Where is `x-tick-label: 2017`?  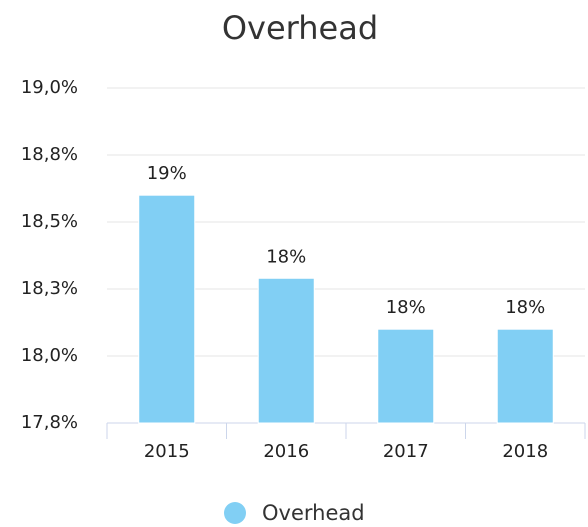 x-tick-label: 2017 is located at coordinates (406, 451).